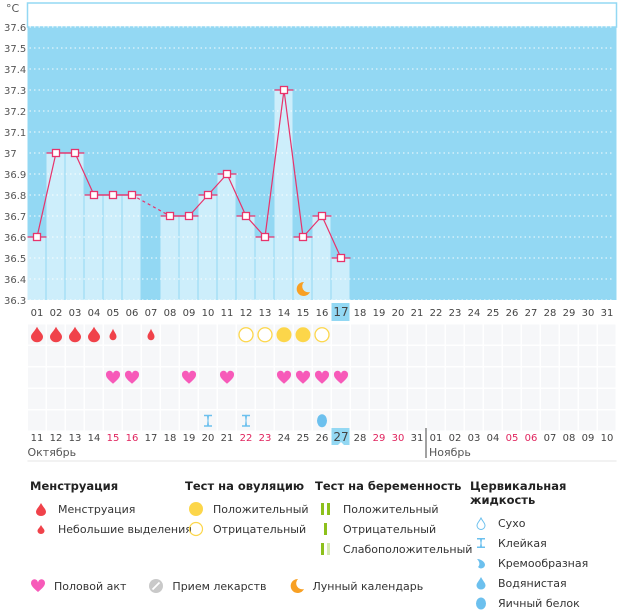 This screenshot has height=613, width=626. What do you see at coordinates (303, 288) in the screenshot?
I see `moon-icon` at bounding box center [303, 288].